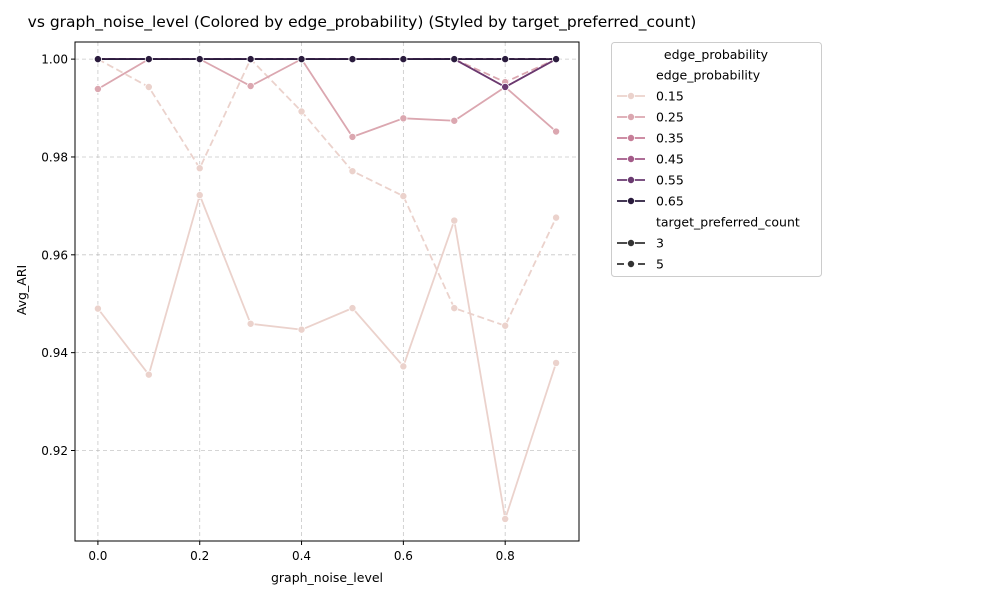 The image size is (1000, 600). Describe the element at coordinates (660, 264) in the screenshot. I see `legend-item-label: 5` at that location.